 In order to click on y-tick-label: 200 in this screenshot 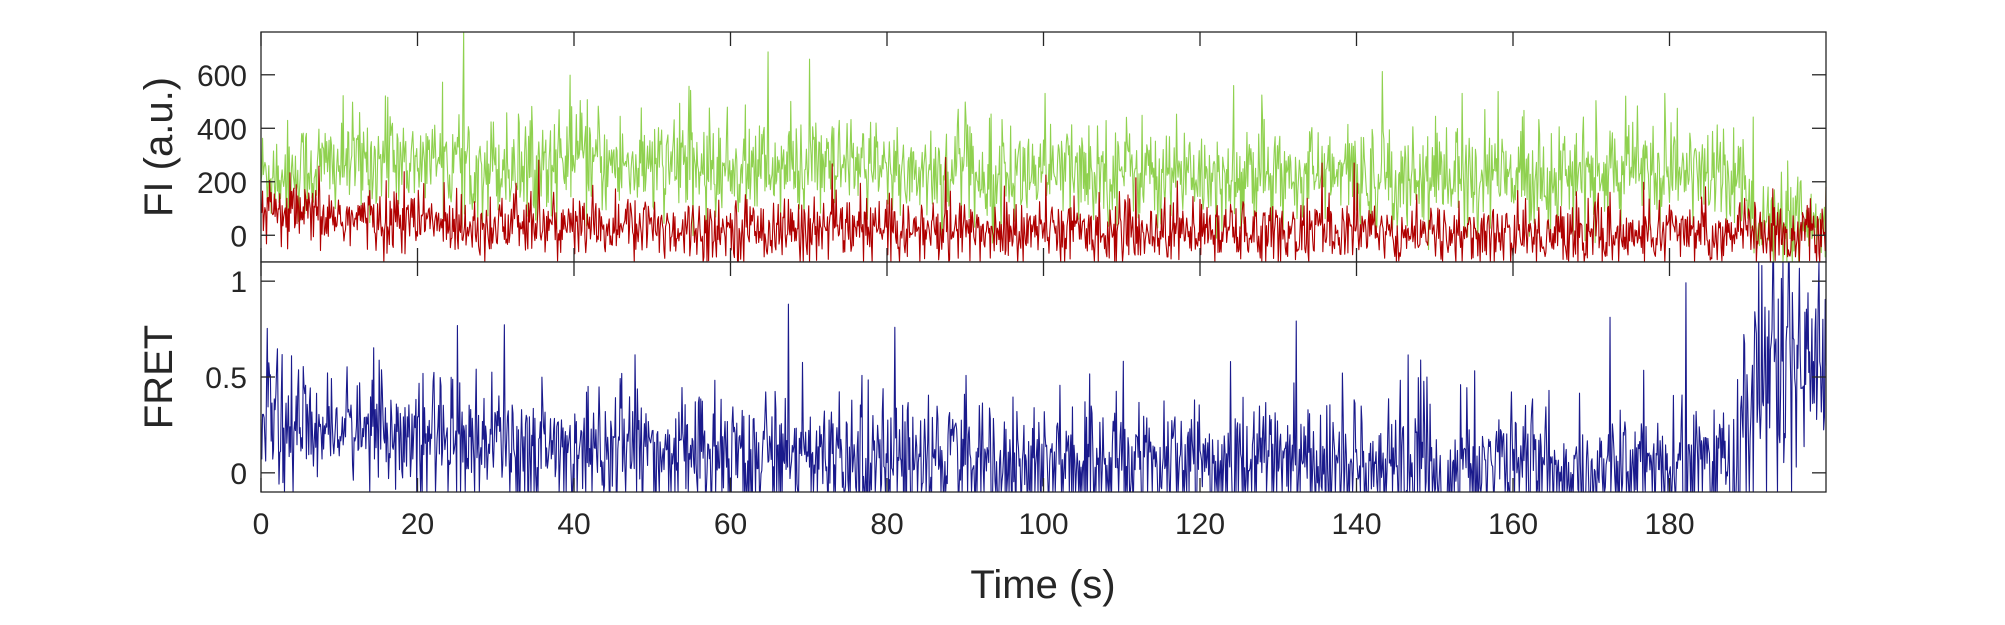, I will do `click(222, 183)`.